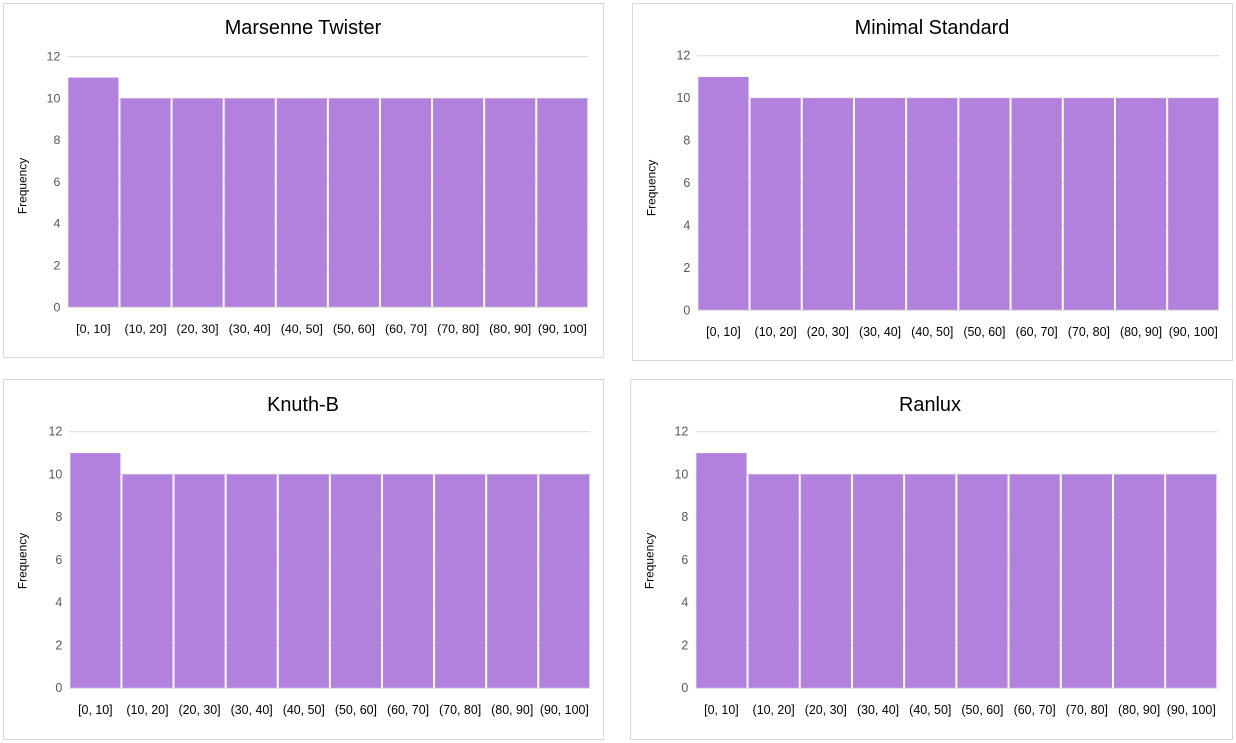 This screenshot has height=743, width=1236. What do you see at coordinates (932, 28) in the screenshot?
I see `chart-title: Minimal Standard` at bounding box center [932, 28].